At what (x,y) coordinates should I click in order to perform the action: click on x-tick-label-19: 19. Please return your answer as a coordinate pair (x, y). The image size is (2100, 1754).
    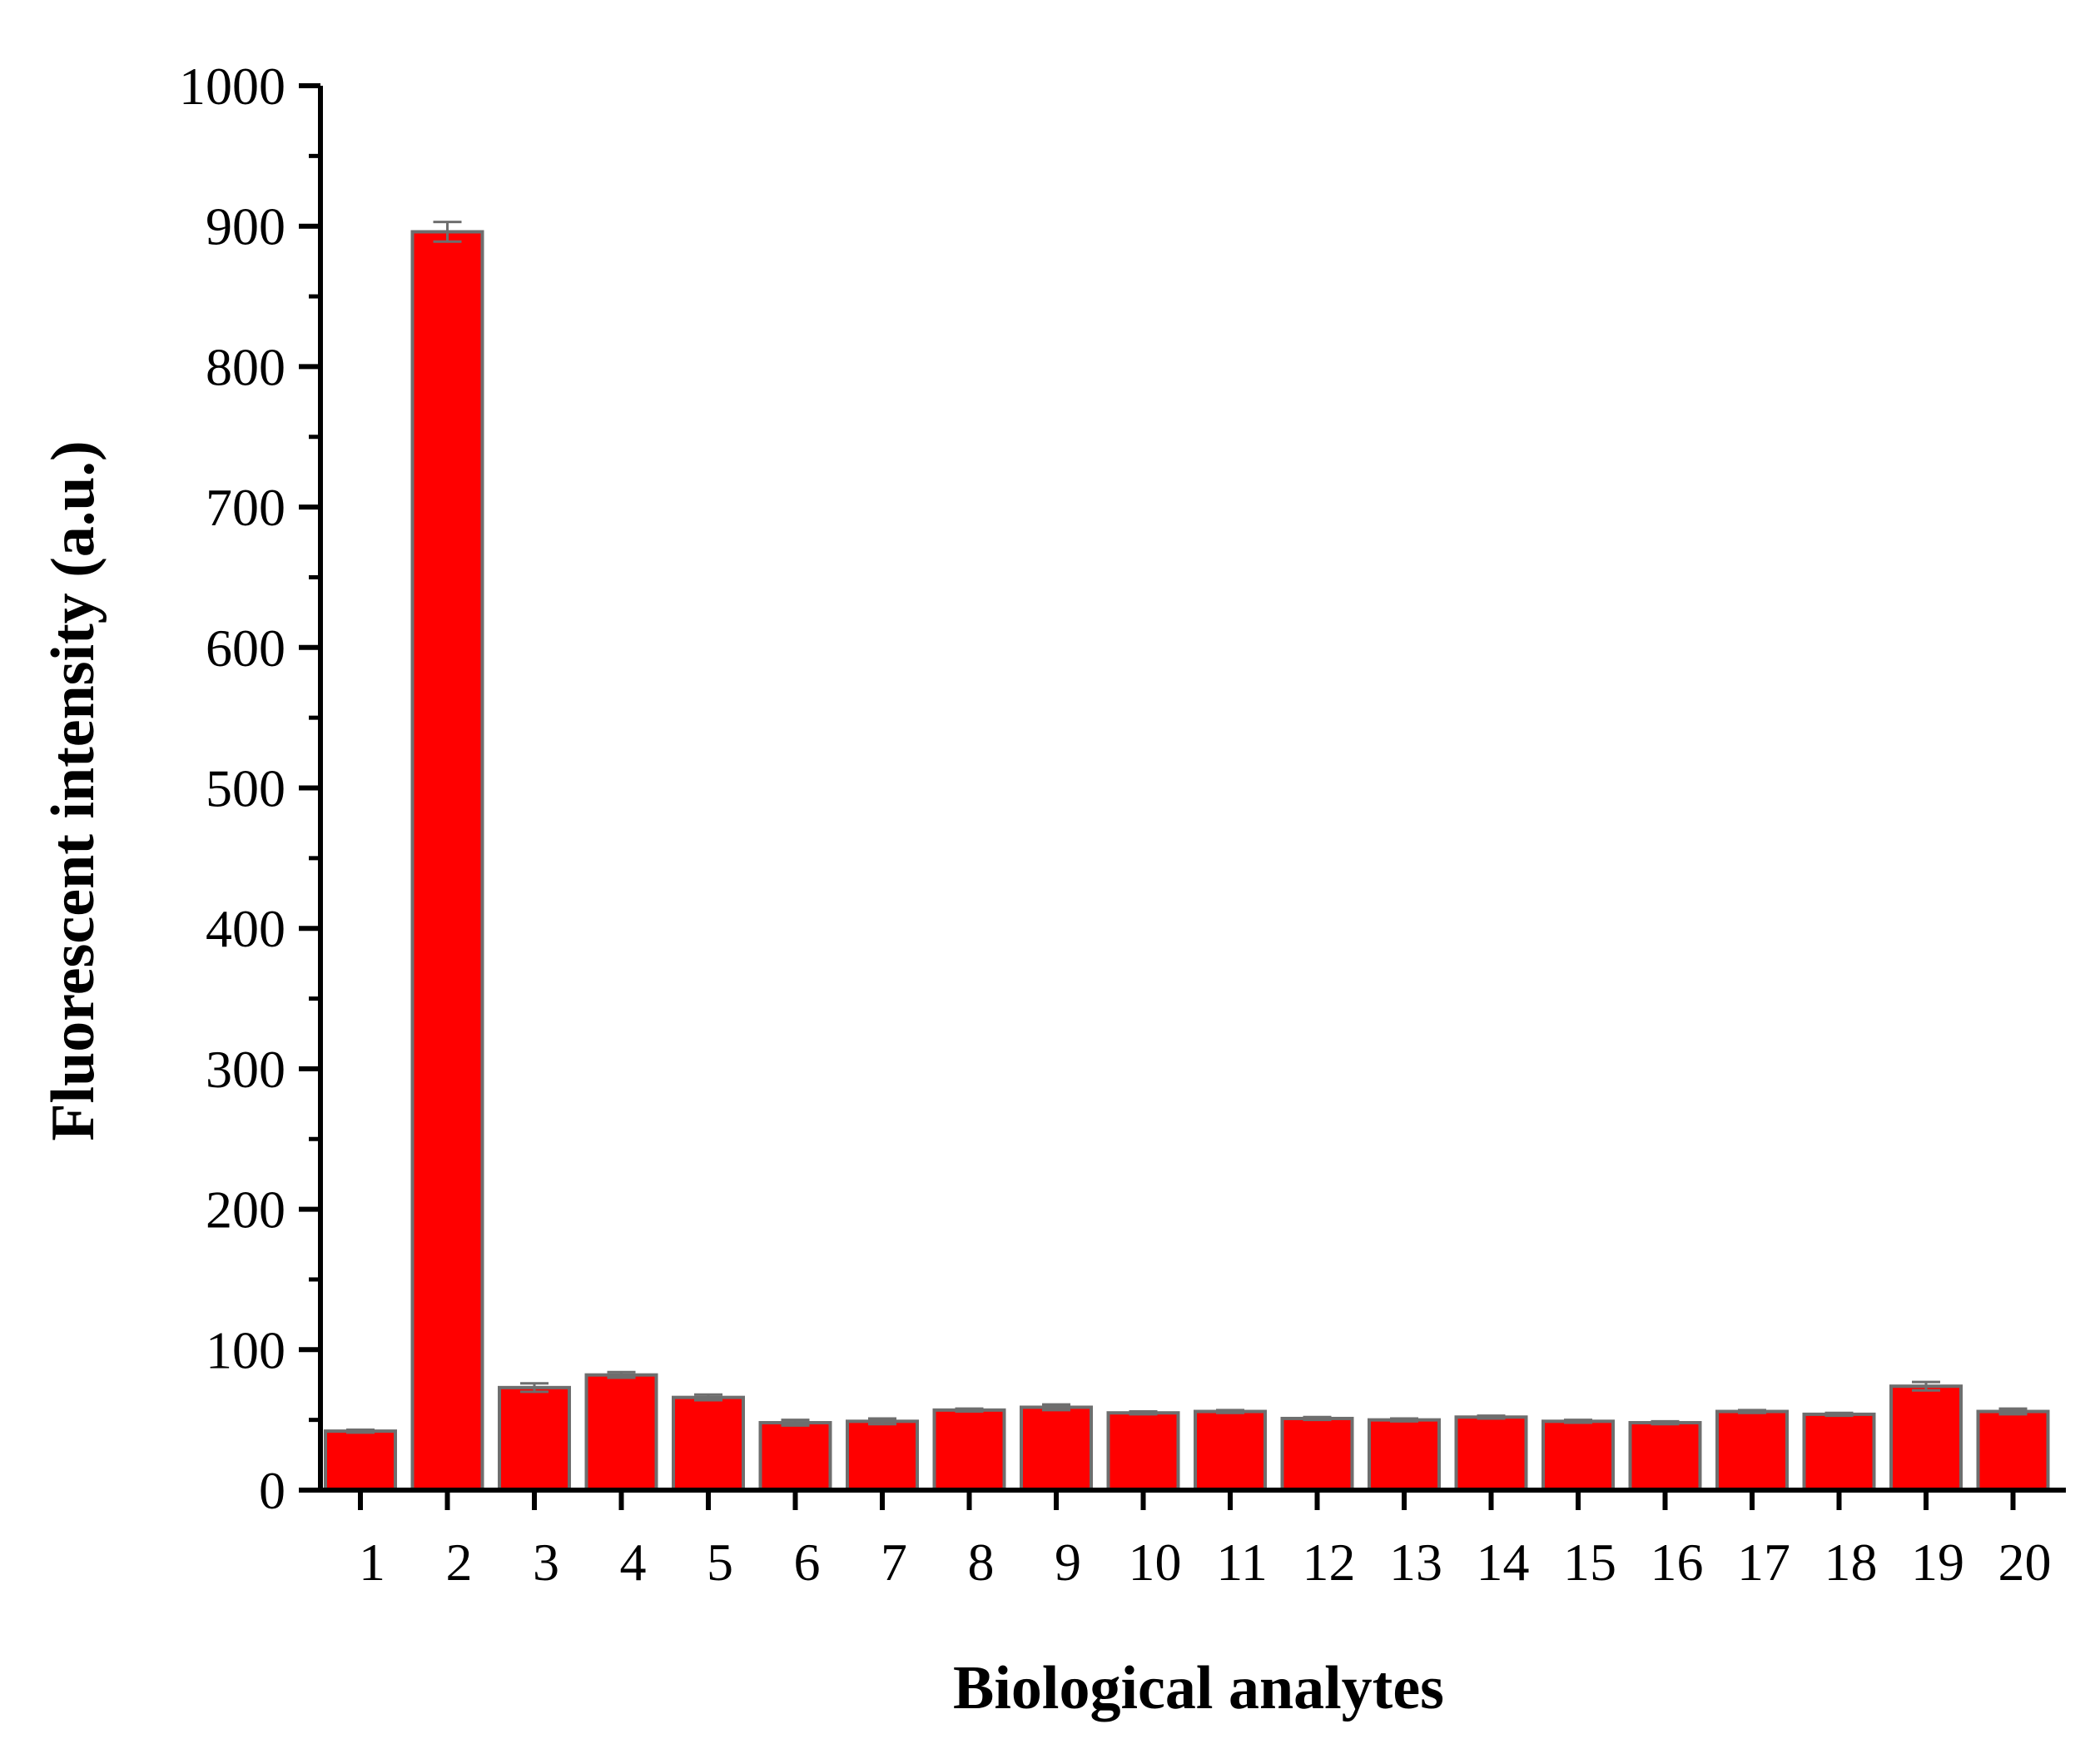
    Looking at the image, I should click on (1938, 1562).